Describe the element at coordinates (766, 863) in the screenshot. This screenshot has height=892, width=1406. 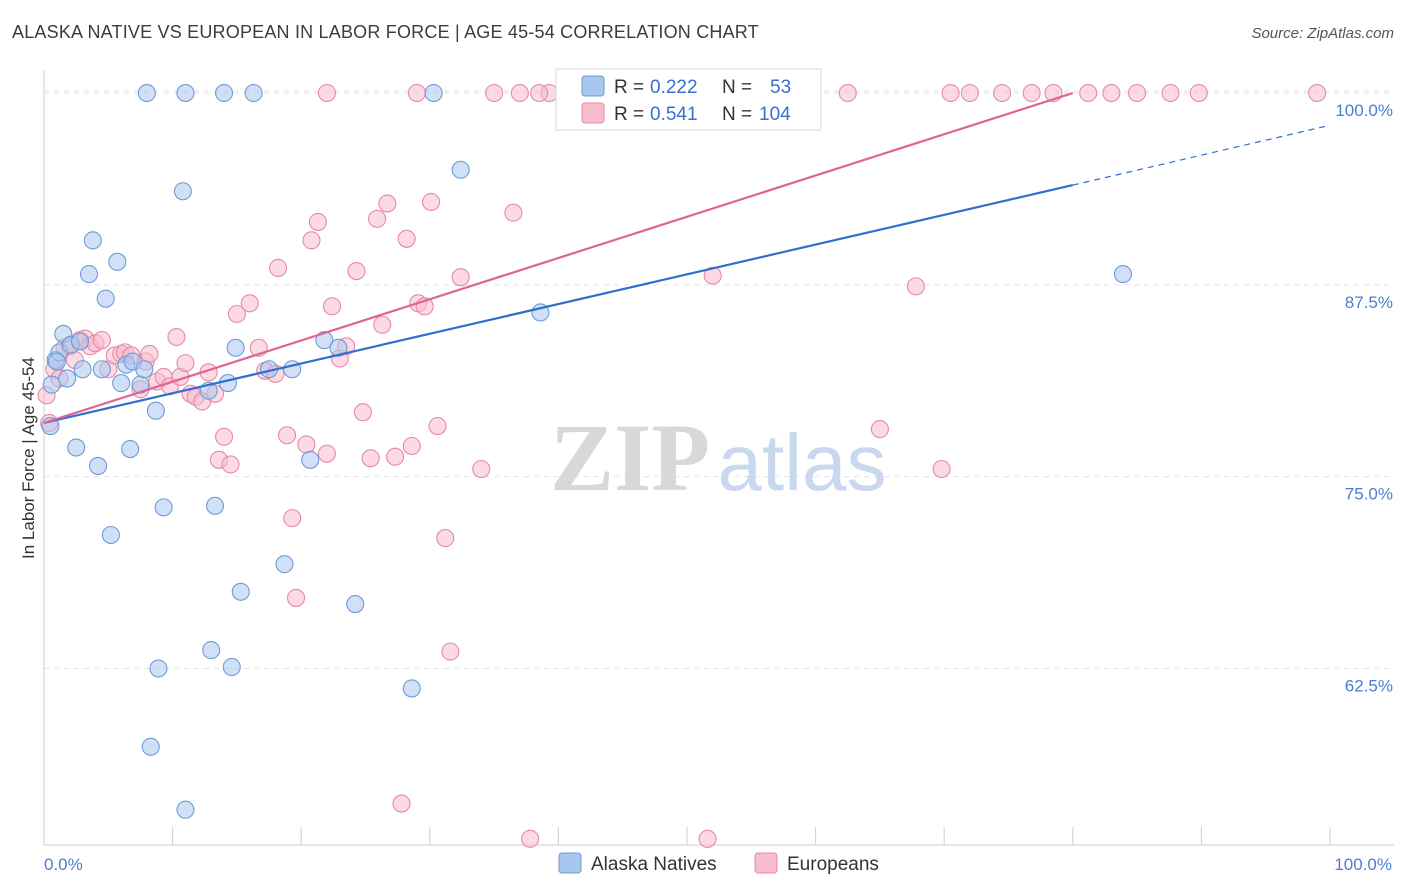
I see `bottom-legend-swatch-europeans` at that location.